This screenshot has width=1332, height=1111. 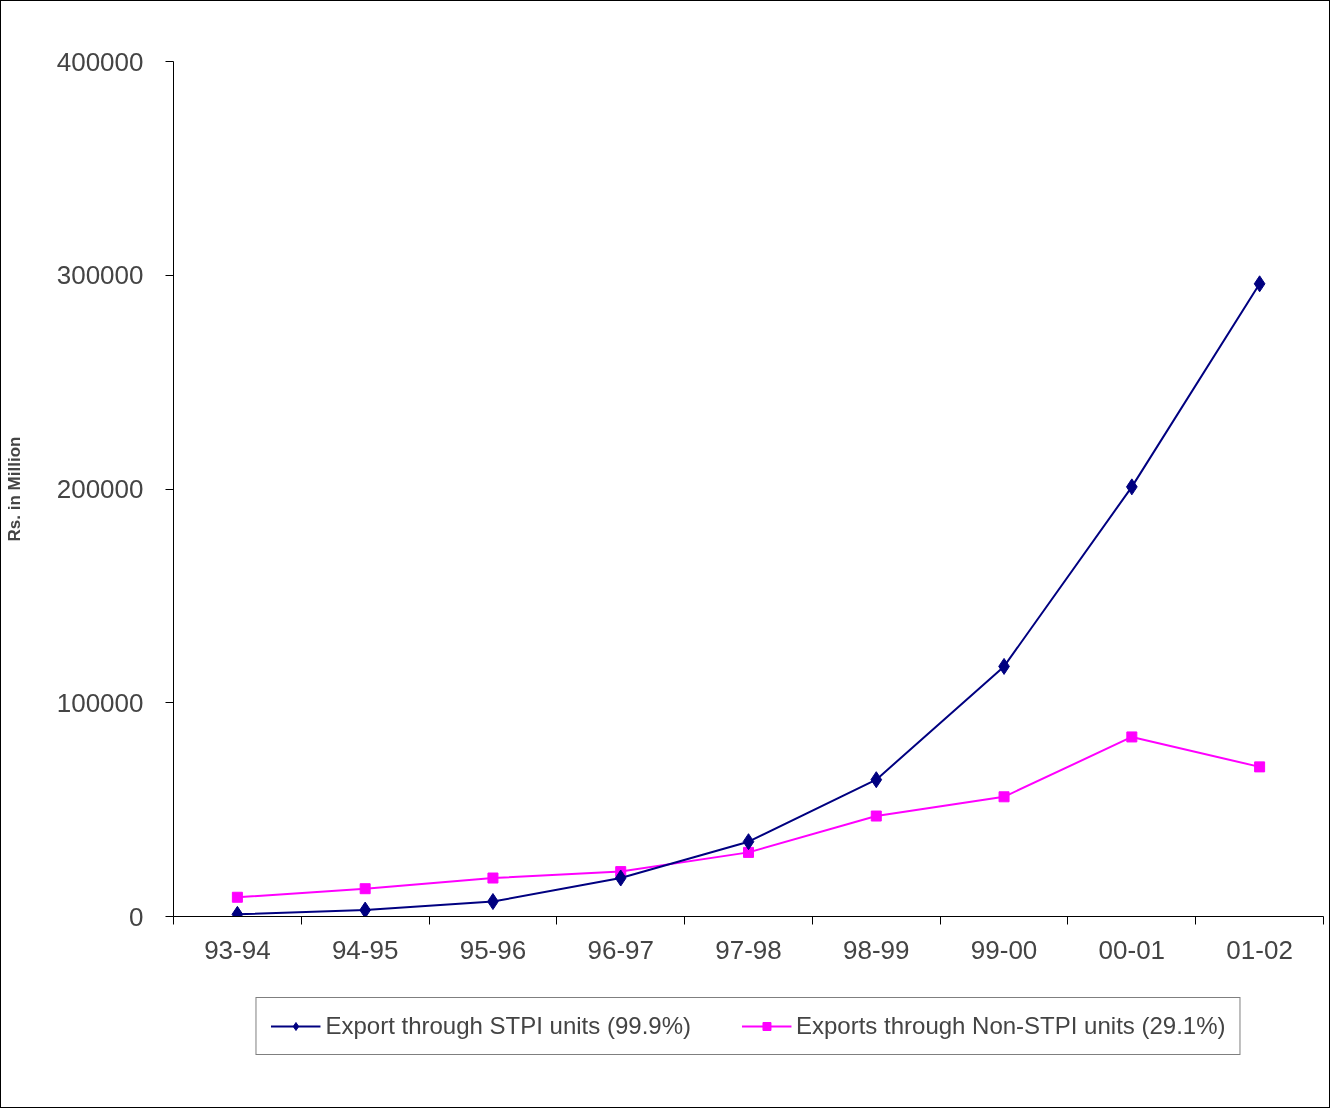 I want to click on y-tick-label: 300000, so click(x=100, y=275).